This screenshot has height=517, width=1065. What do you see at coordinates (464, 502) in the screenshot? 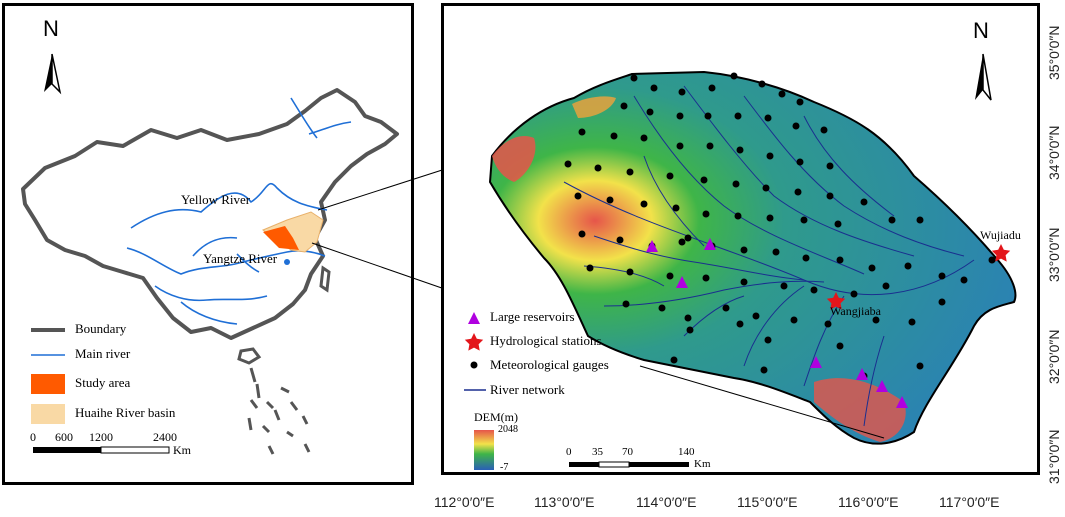
I see `x-tick-112: 112°0′0″E` at bounding box center [464, 502].